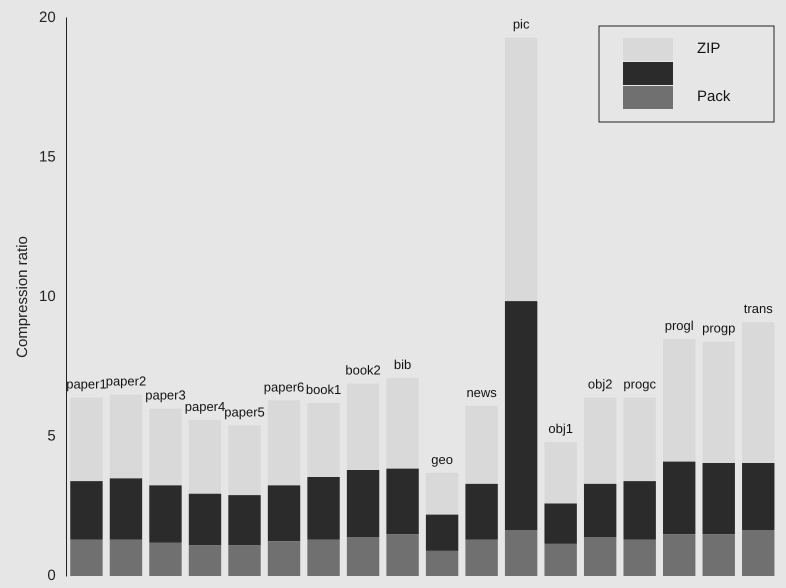 The width and height of the screenshot is (786, 588). Describe the element at coordinates (47, 297) in the screenshot. I see `y-tick-label: 10` at that location.